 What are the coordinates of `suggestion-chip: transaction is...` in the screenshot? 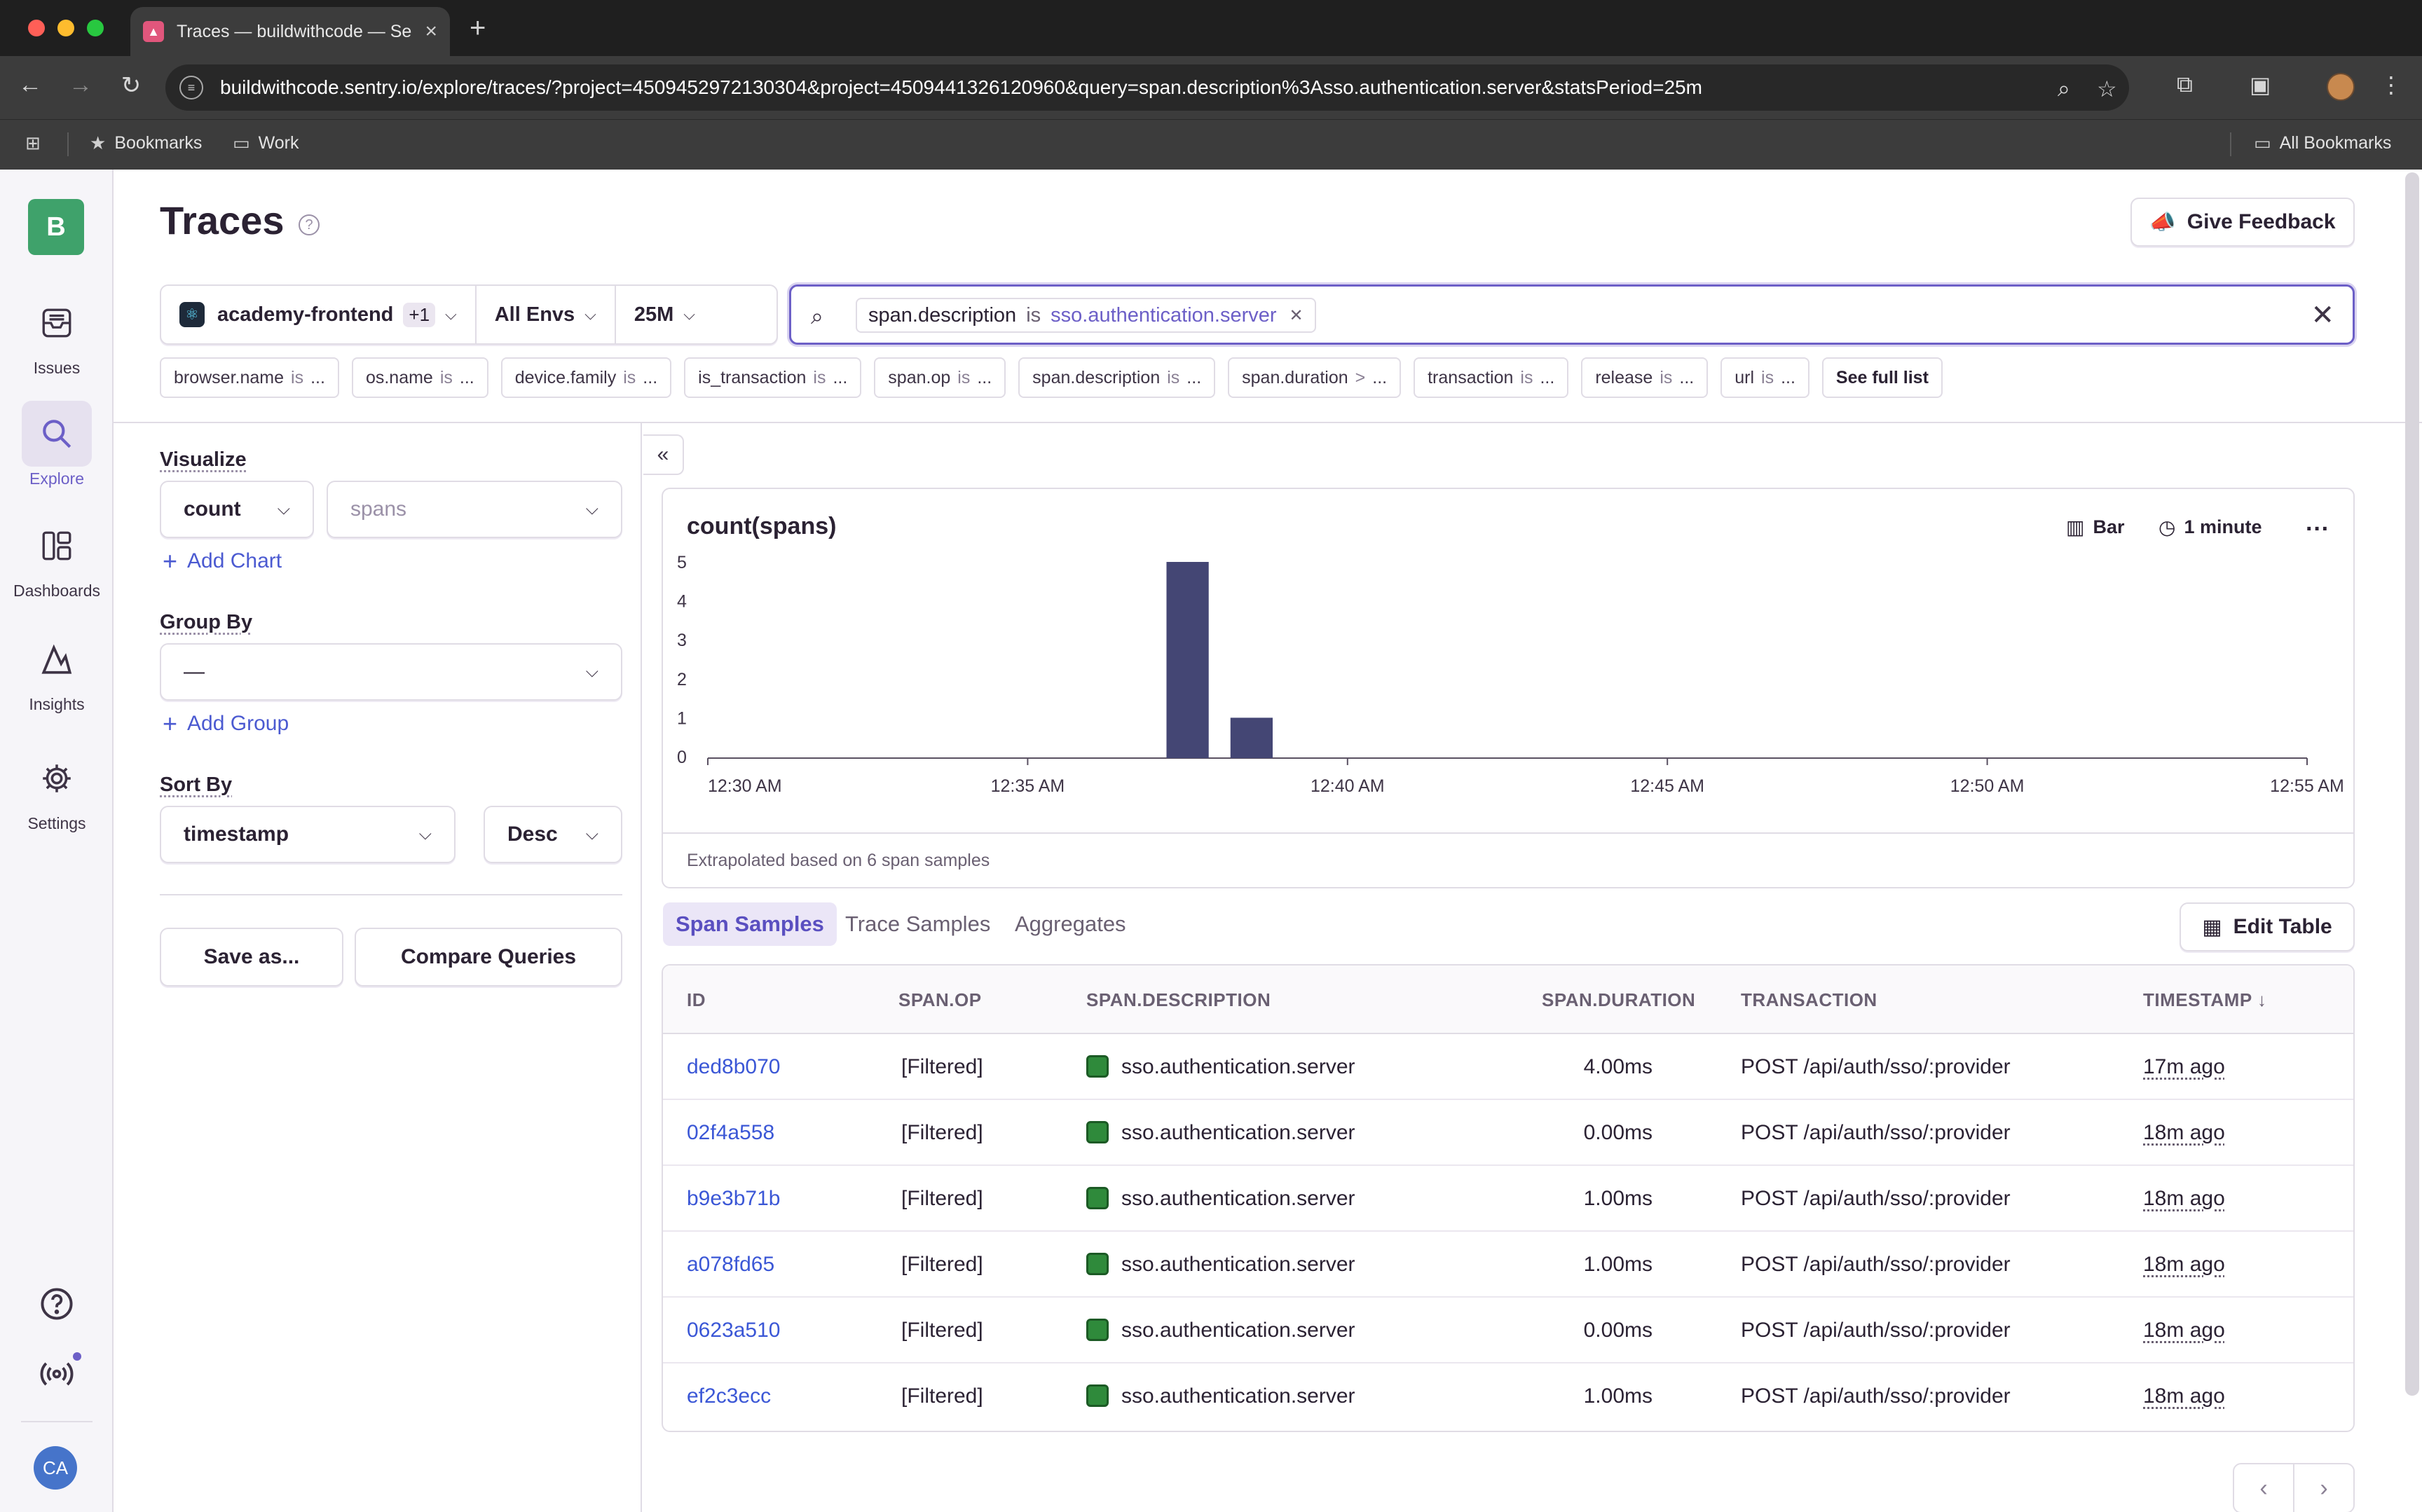 It's located at (1491, 378).